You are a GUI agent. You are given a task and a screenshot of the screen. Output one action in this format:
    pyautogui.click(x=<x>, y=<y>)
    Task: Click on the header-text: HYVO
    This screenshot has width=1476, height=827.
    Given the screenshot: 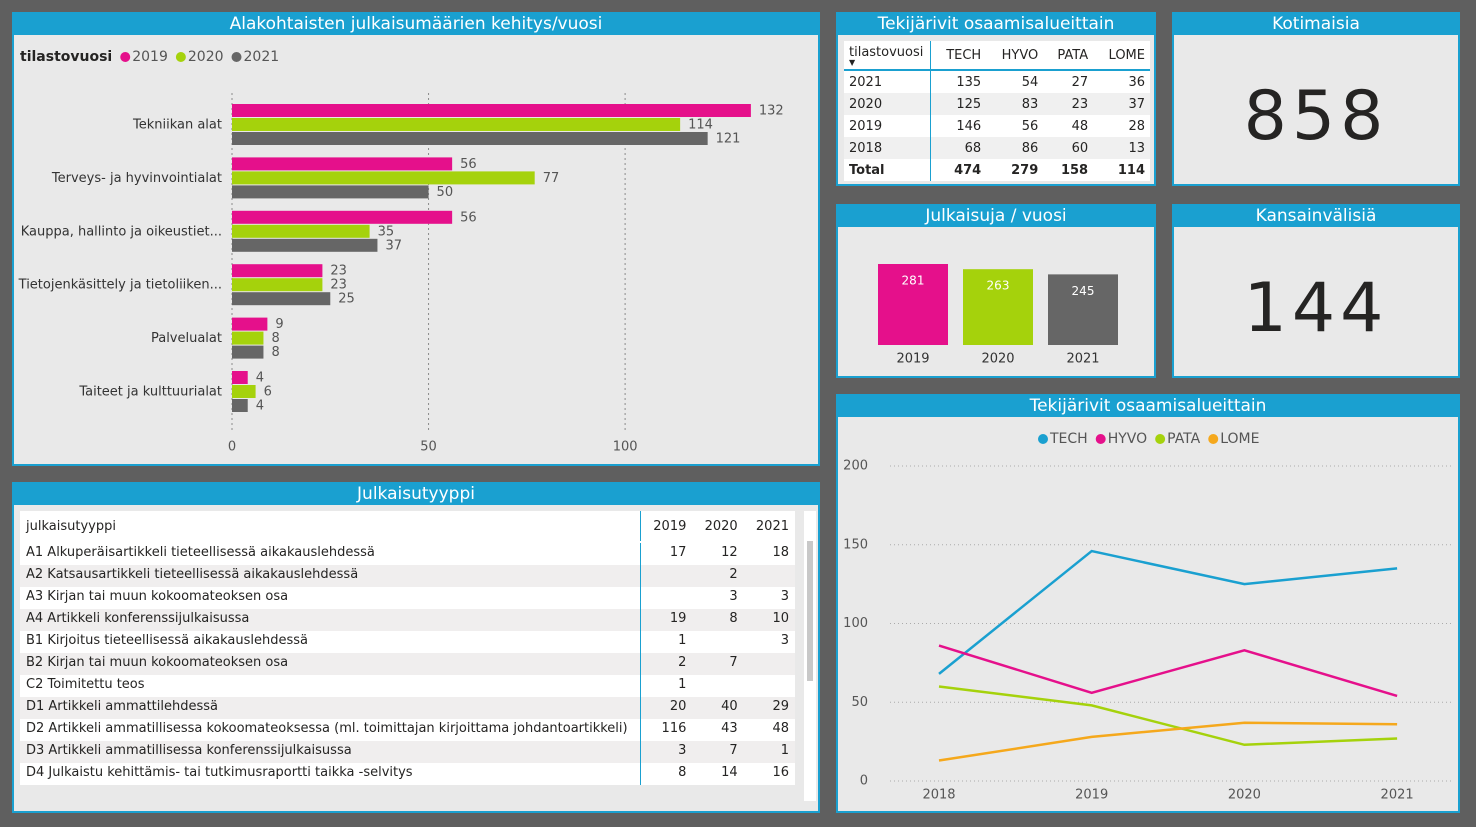 What is the action you would take?
    pyautogui.click(x=1020, y=55)
    